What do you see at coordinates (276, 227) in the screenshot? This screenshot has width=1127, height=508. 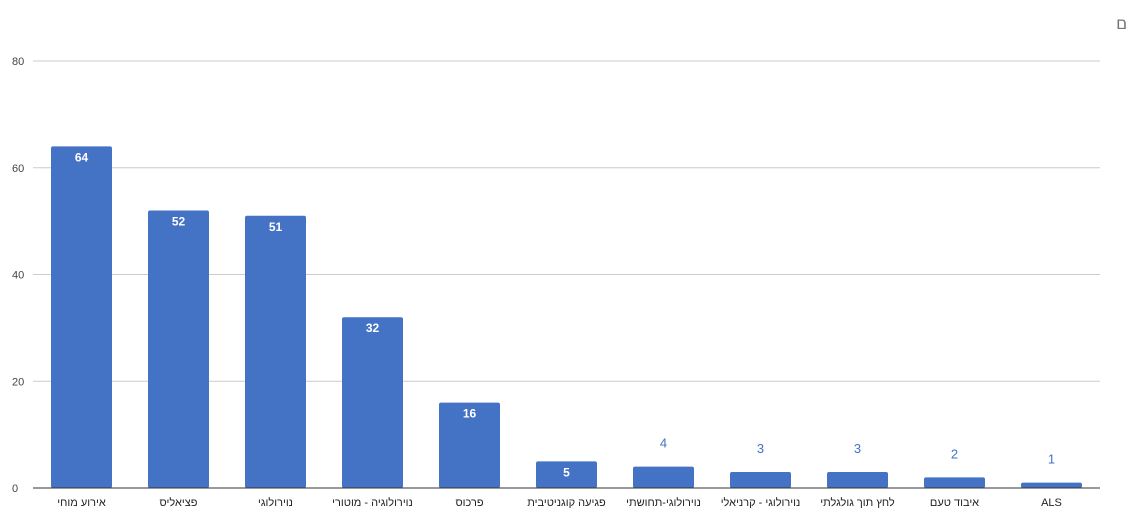 I see `data-label: 51` at bounding box center [276, 227].